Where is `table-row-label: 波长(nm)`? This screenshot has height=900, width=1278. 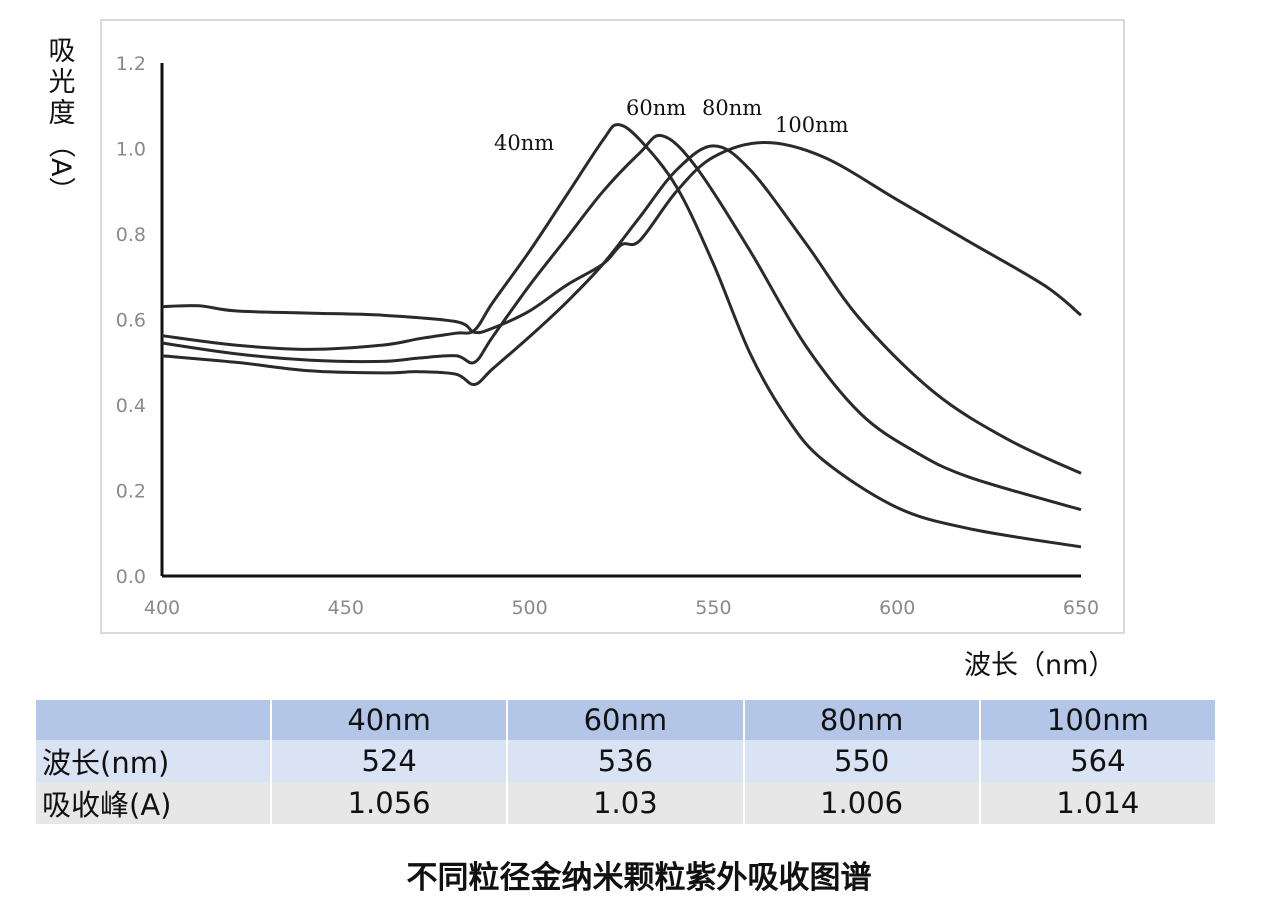
table-row-label: 波长(nm) is located at coordinates (153, 761).